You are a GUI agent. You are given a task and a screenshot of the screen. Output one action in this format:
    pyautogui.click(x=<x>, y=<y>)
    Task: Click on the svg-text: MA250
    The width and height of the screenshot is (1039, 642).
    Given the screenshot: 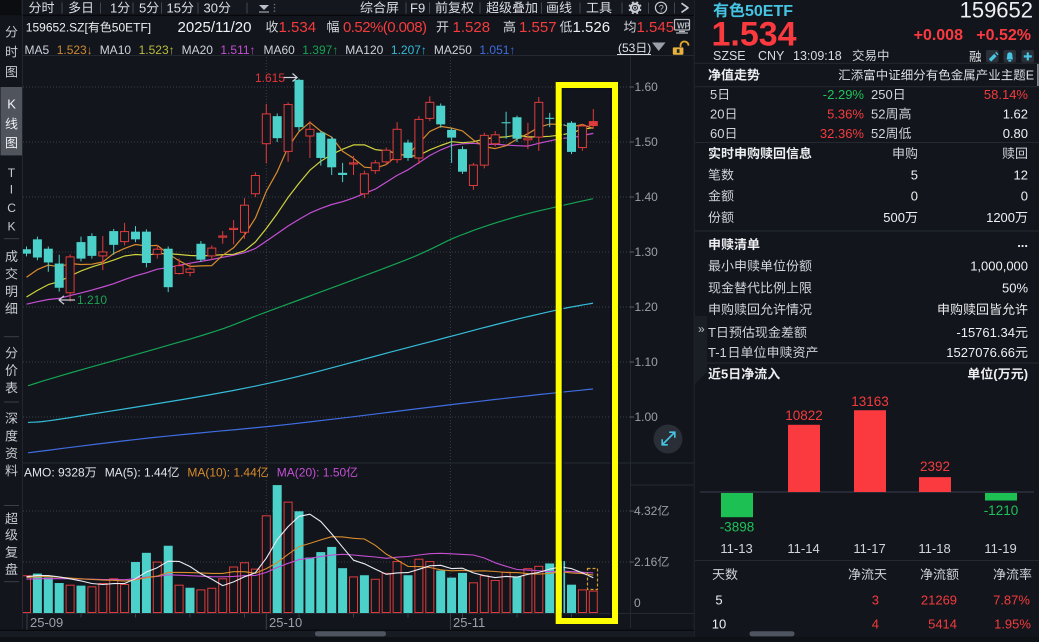 What is the action you would take?
    pyautogui.click(x=453, y=50)
    